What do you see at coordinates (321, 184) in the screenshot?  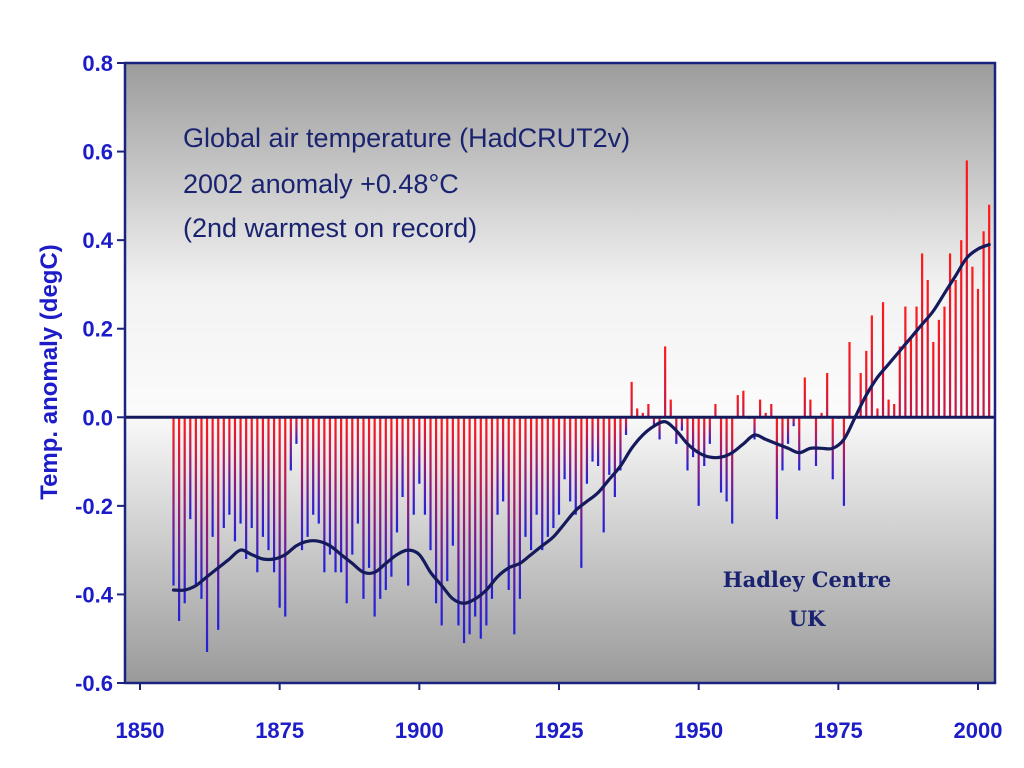 I see `annotation-line-2: 2002 anomaly +0.48°C` at bounding box center [321, 184].